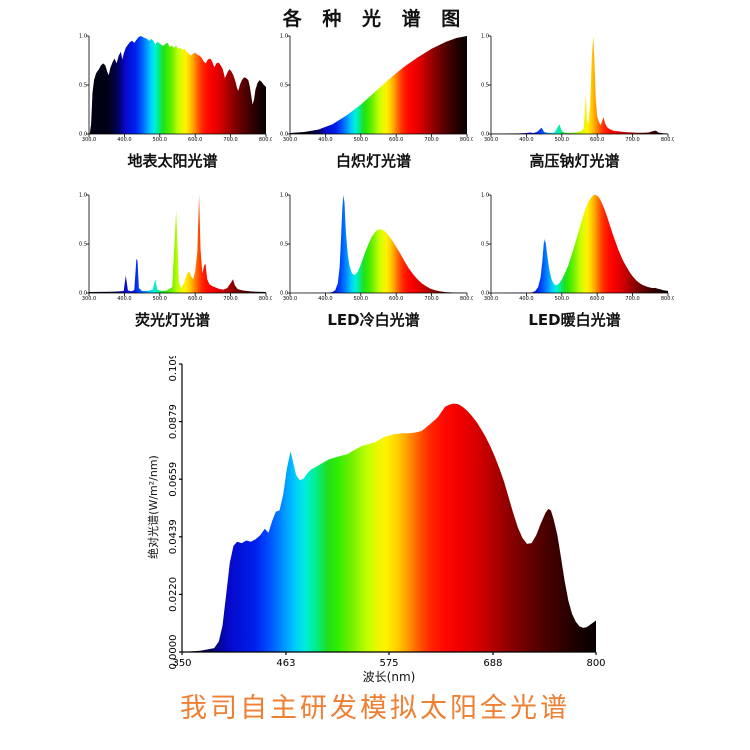 Image resolution: width=750 pixels, height=750 pixels. Describe the element at coordinates (389, 677) in the screenshot. I see `x-axis-label: 波长(nm)` at that location.